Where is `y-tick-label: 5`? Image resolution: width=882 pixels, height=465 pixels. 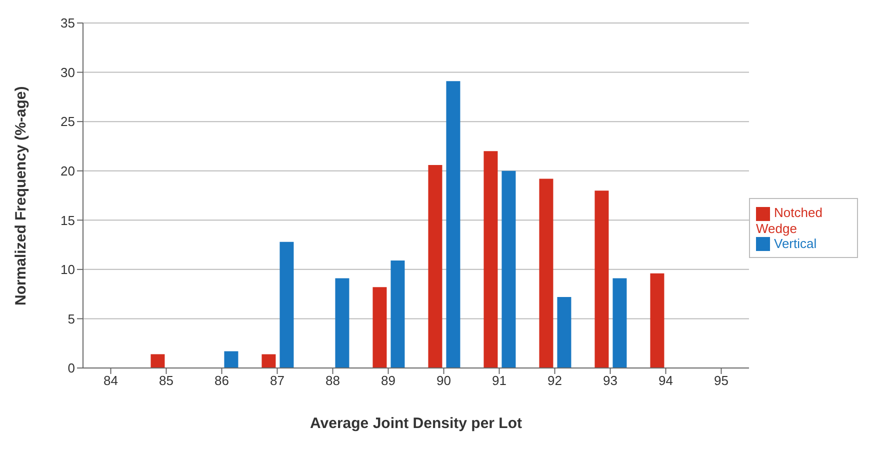 y-tick-label: 5 is located at coordinates (71, 318).